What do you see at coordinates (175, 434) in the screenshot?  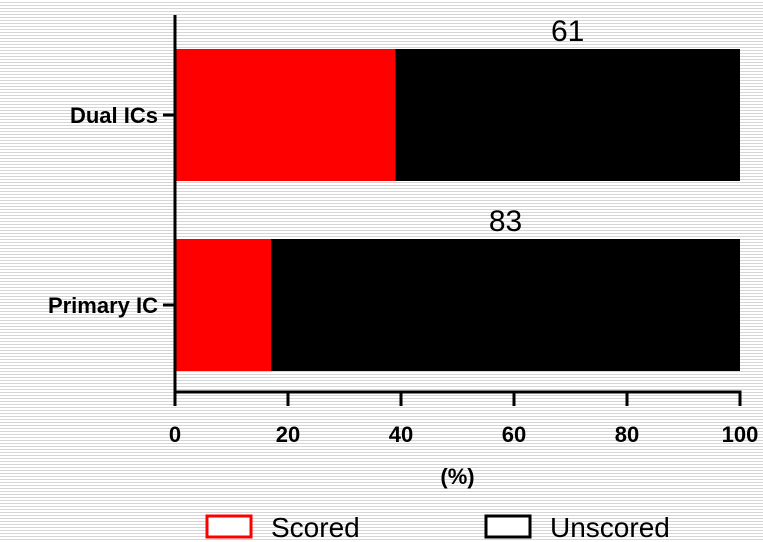 I see `x-tick-label: 0` at bounding box center [175, 434].